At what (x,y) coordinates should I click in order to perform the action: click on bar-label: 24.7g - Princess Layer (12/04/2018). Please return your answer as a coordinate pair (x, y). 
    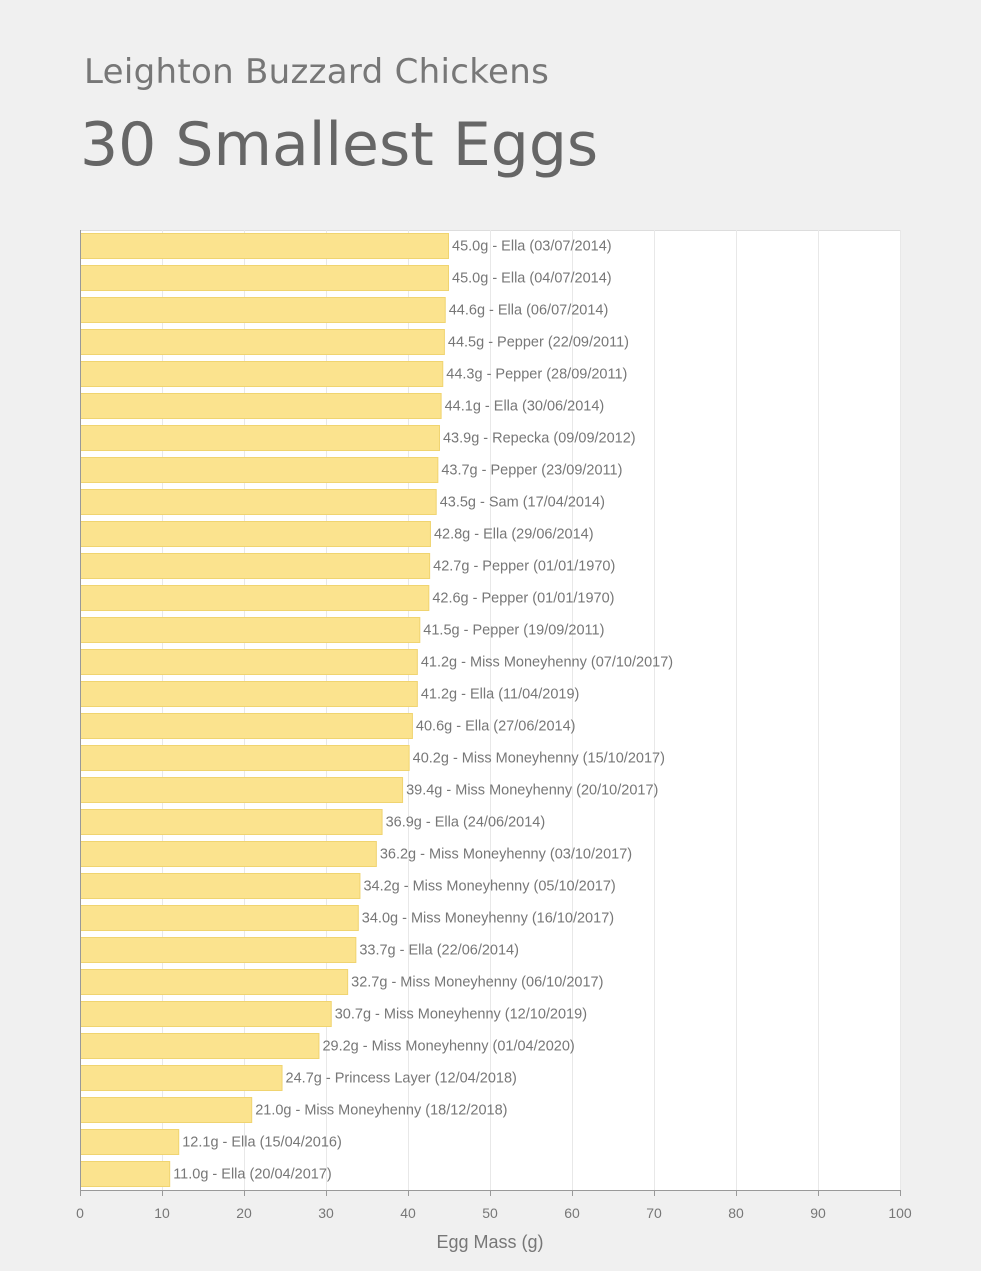
    Looking at the image, I should click on (401, 1079).